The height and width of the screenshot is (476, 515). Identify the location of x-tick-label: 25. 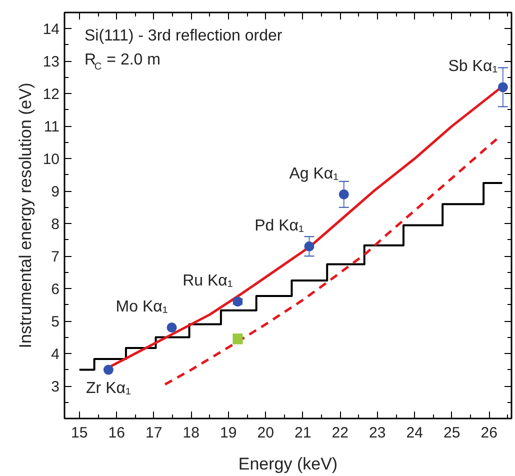
(452, 433).